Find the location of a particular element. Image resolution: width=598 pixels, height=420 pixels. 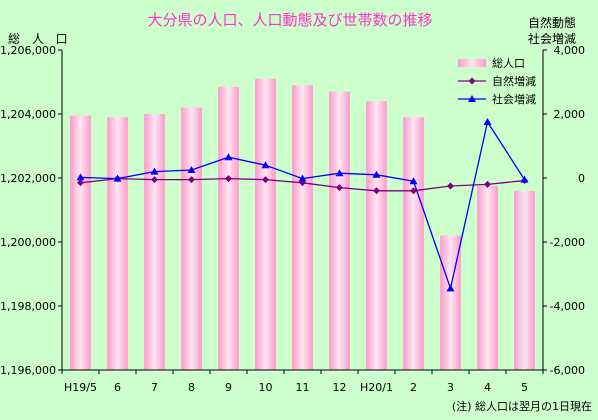

left-tick-label: 1,204,000 is located at coordinates (28, 114).